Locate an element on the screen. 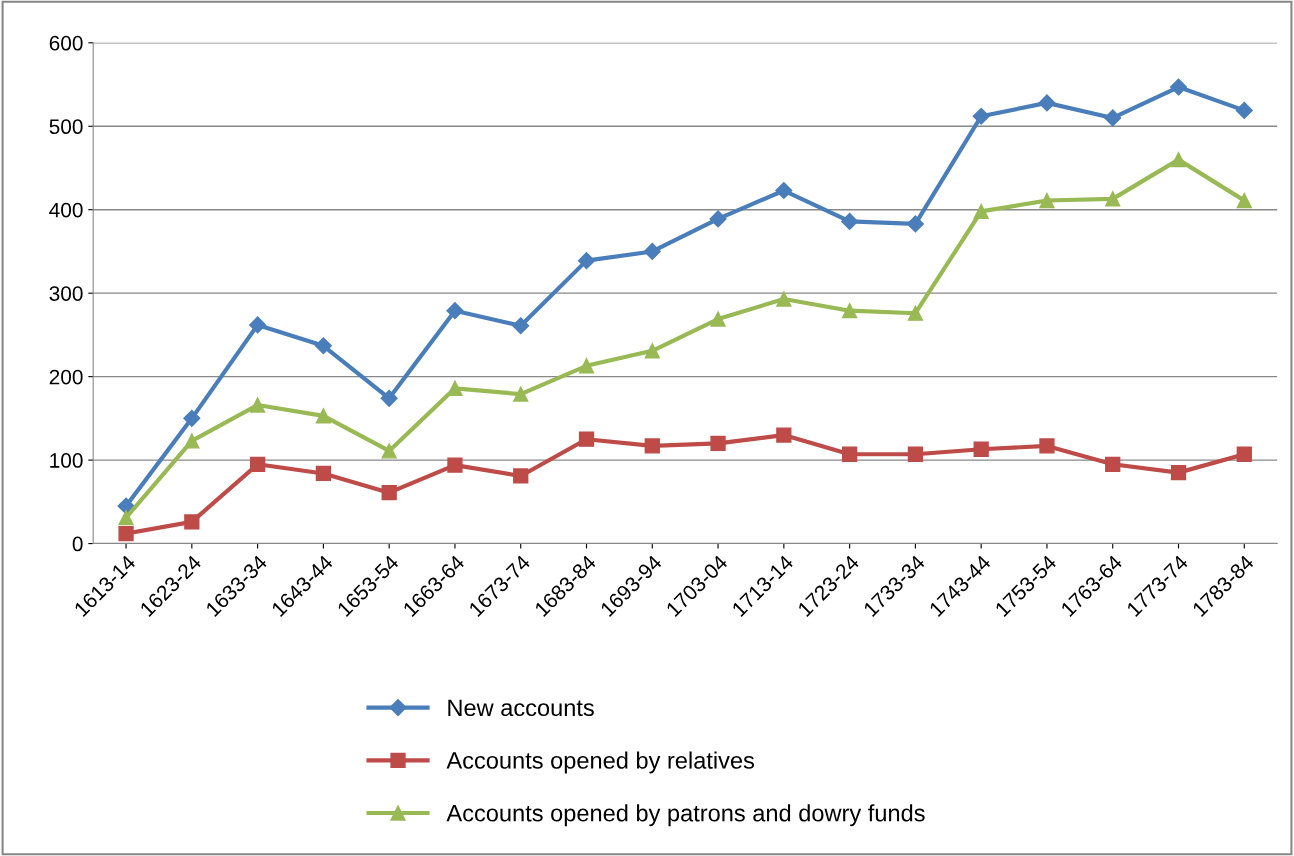  legend-label: Accounts opened by relatives is located at coordinates (600, 762).